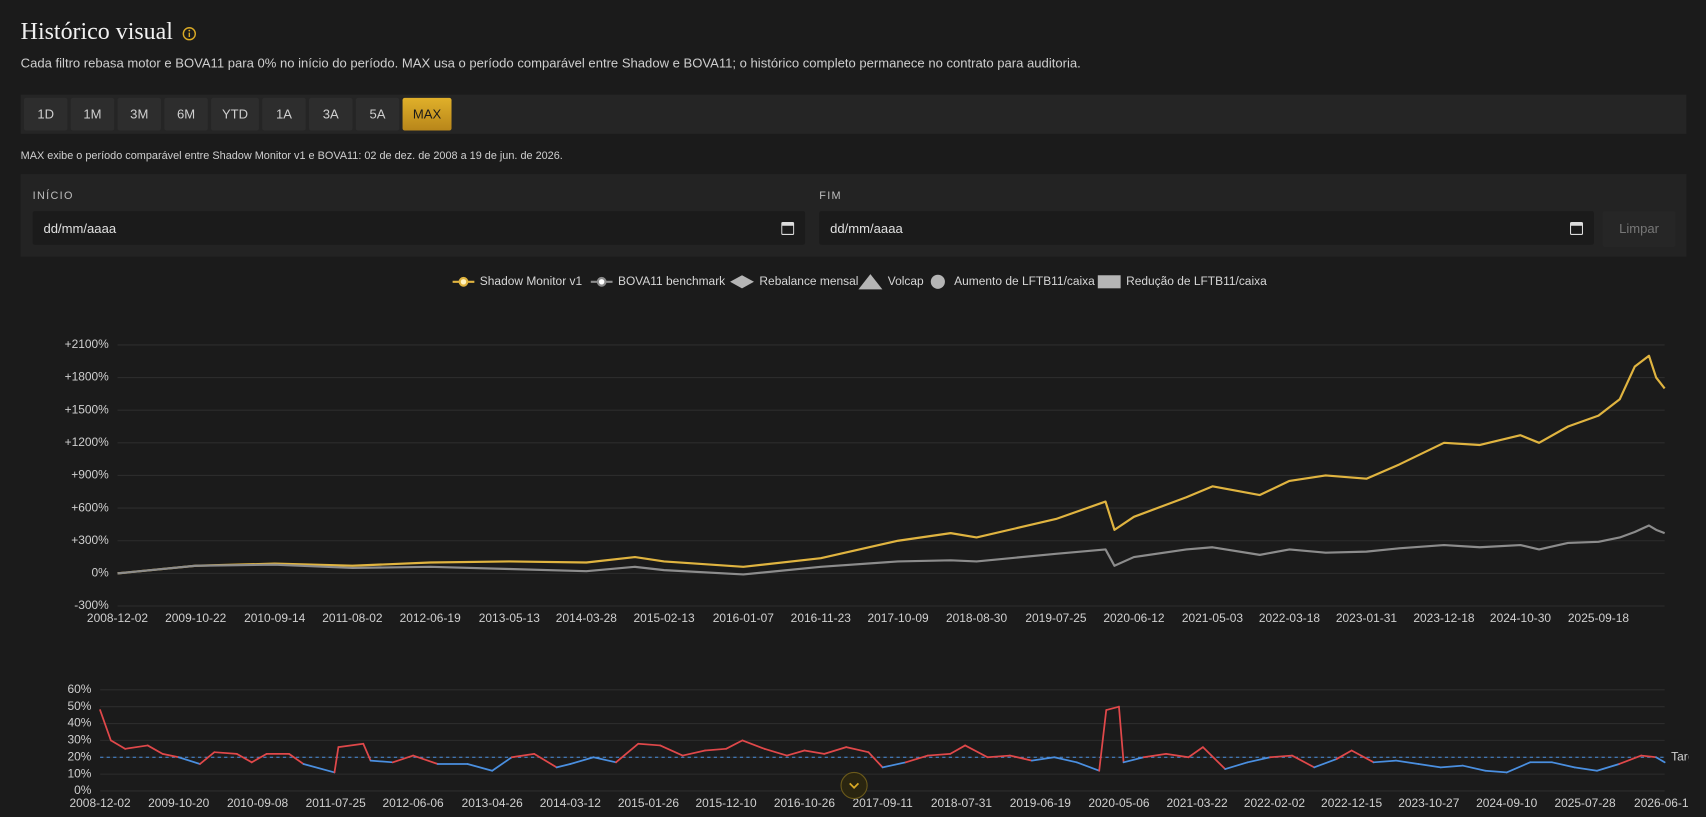 The image size is (1706, 817). What do you see at coordinates (804, 803) in the screenshot?
I see `x-tick-label: 2016-10-26` at bounding box center [804, 803].